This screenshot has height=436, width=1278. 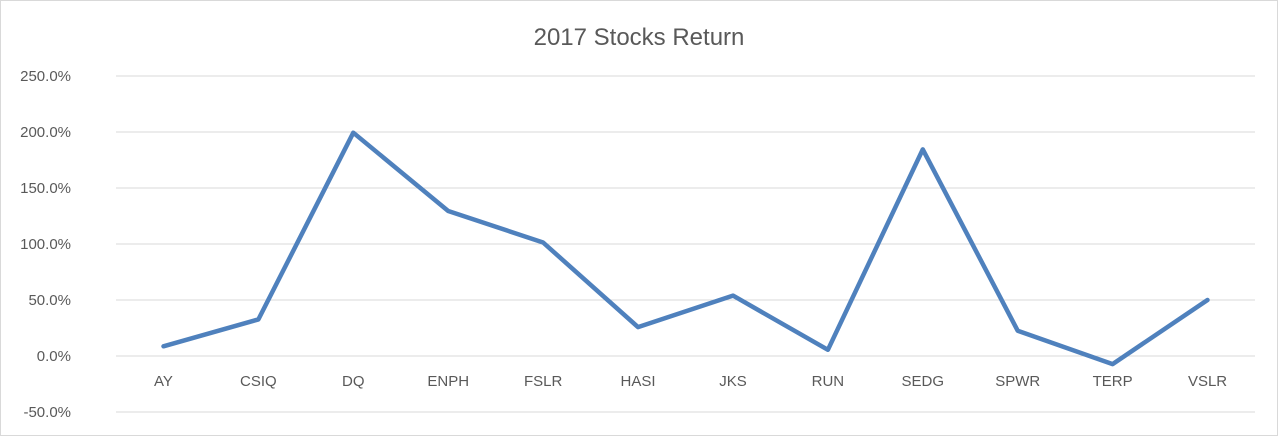 I want to click on x-tick-label: FSLR, so click(x=543, y=381).